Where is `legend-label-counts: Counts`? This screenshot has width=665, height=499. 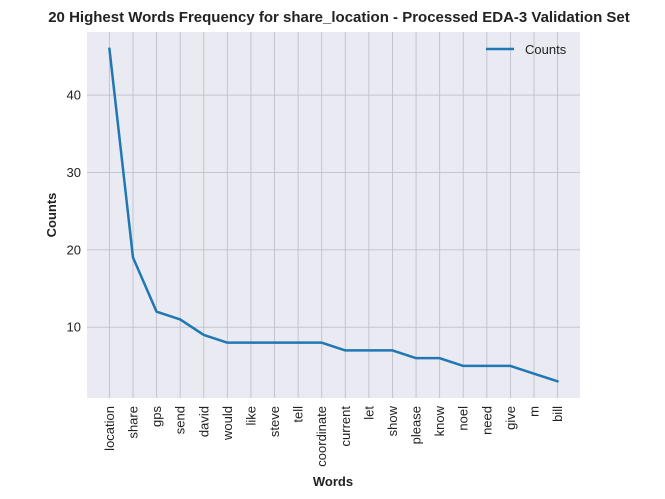
legend-label-counts: Counts is located at coordinates (546, 49).